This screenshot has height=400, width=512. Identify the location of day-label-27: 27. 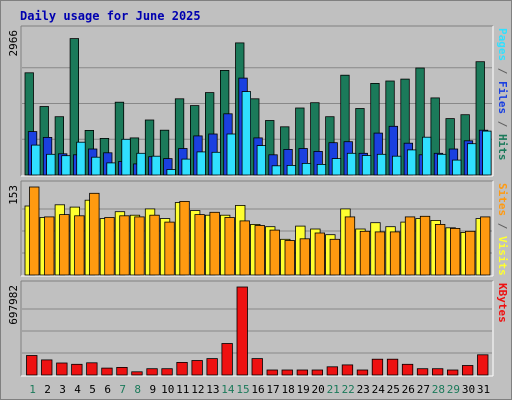
(423, 389).